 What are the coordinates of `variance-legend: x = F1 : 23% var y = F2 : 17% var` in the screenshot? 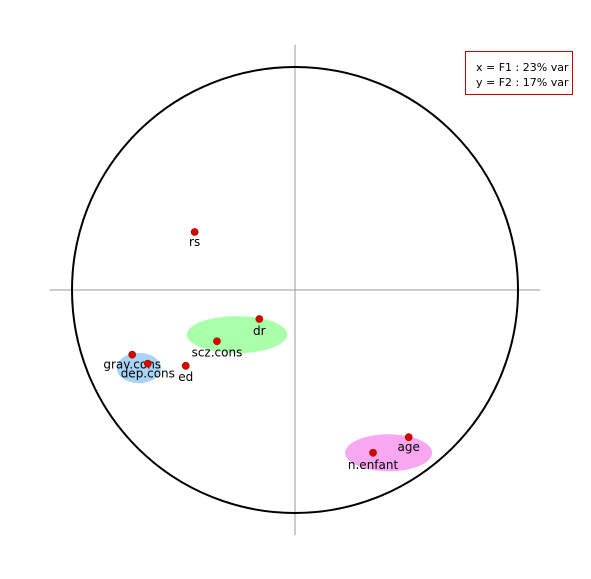 It's located at (519, 73).